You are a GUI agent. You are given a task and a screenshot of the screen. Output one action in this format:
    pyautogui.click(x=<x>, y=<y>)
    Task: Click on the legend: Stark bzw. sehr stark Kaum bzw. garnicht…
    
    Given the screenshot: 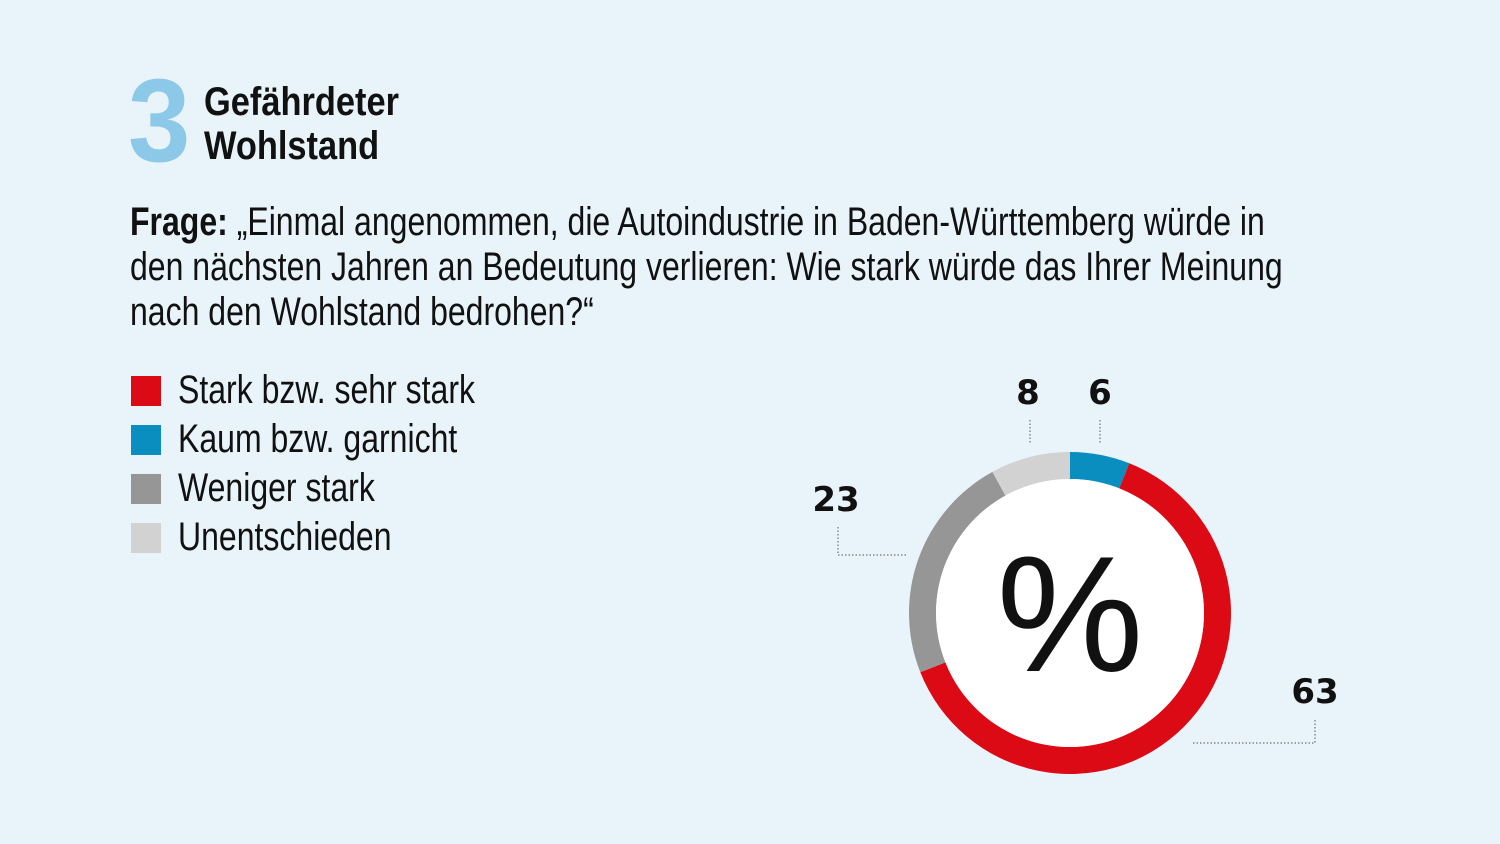 What is the action you would take?
    pyautogui.click(x=340, y=464)
    